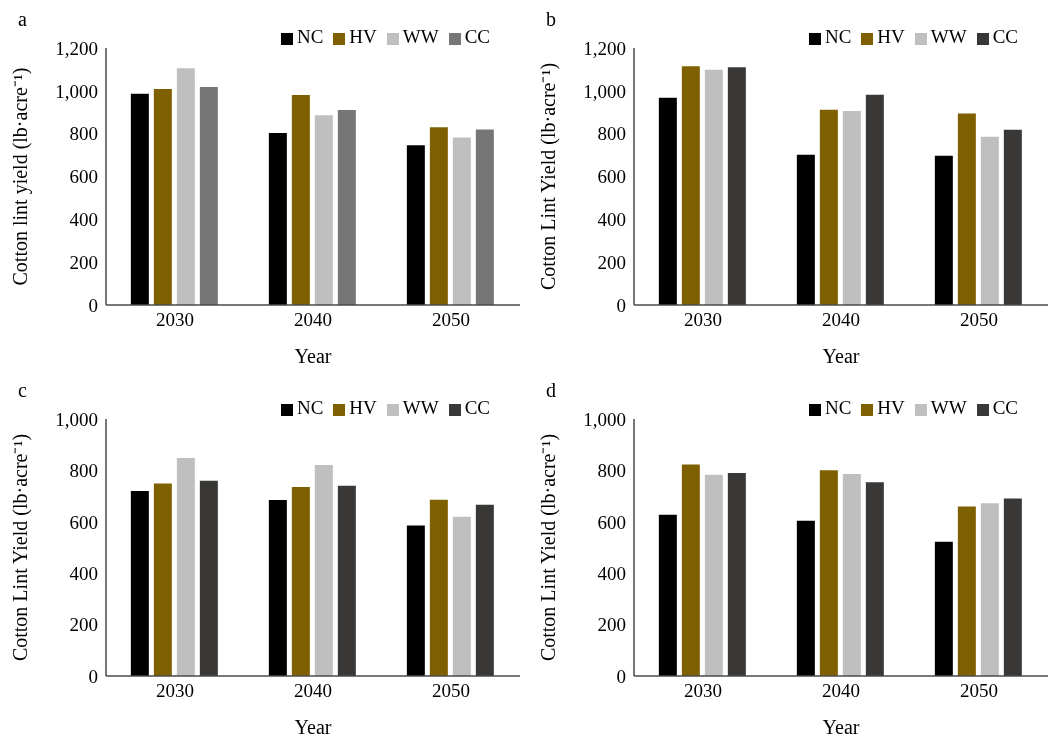  I want to click on chart-title: c, so click(22, 390).